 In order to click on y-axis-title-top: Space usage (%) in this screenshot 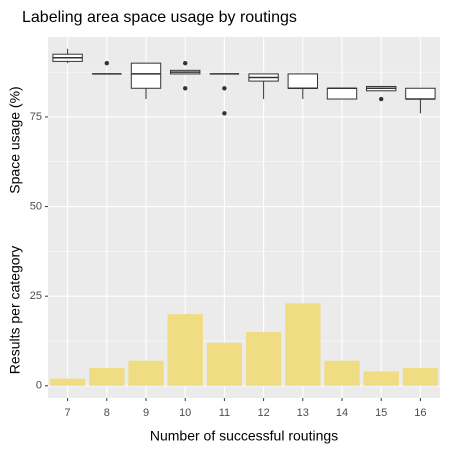, I will do `click(15, 139)`.